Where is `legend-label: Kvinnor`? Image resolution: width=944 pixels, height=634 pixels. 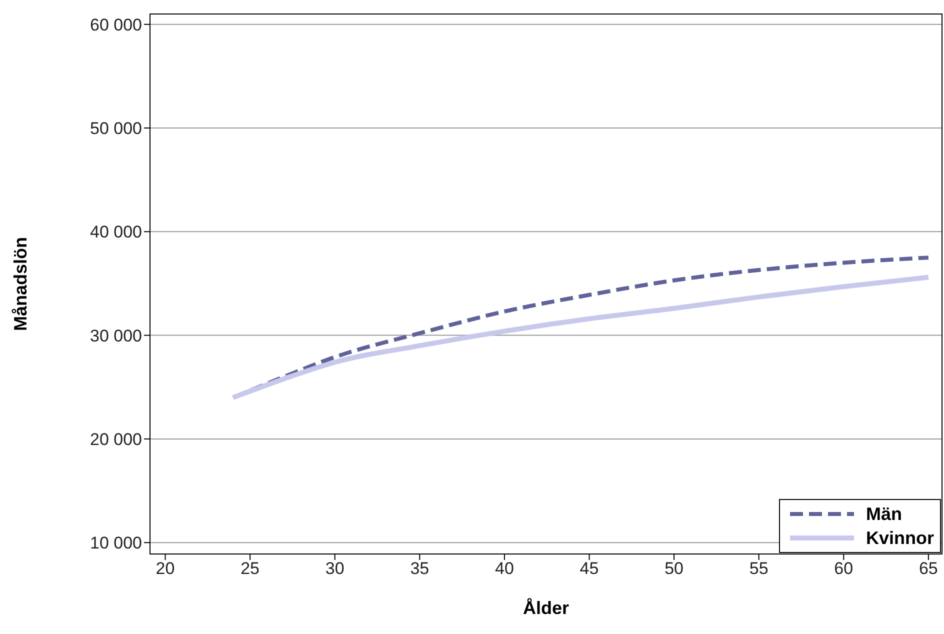 legend-label: Kvinnor is located at coordinates (900, 538).